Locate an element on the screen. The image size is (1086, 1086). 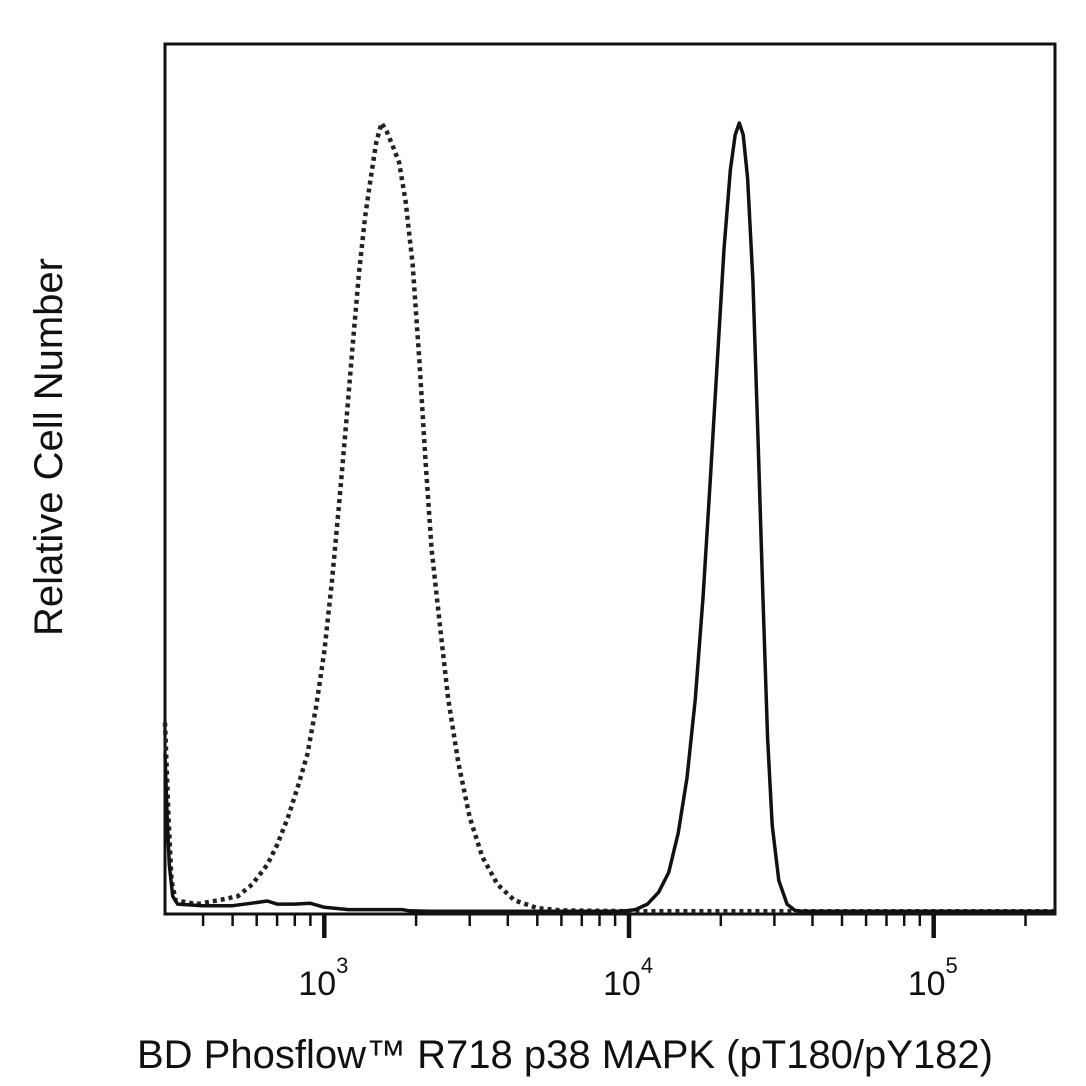
x-axis-tick-labels: 10³ 10⁴ 10⁵ is located at coordinates (627, 978).